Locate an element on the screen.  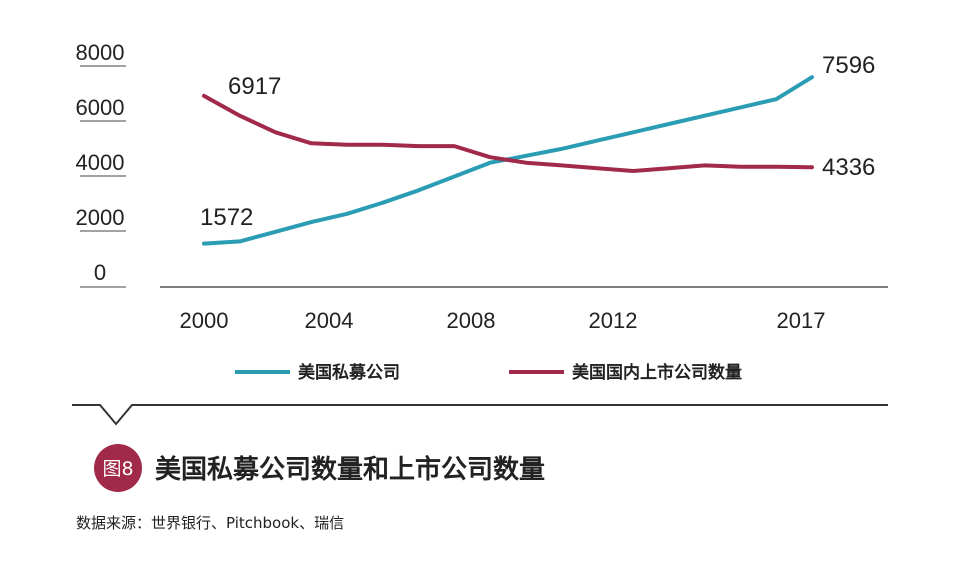
y-tick-label-6000: 6000 is located at coordinates (100, 107).